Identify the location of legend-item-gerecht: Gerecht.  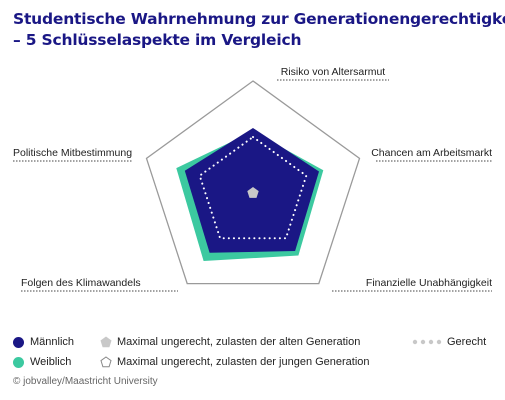
(449, 342).